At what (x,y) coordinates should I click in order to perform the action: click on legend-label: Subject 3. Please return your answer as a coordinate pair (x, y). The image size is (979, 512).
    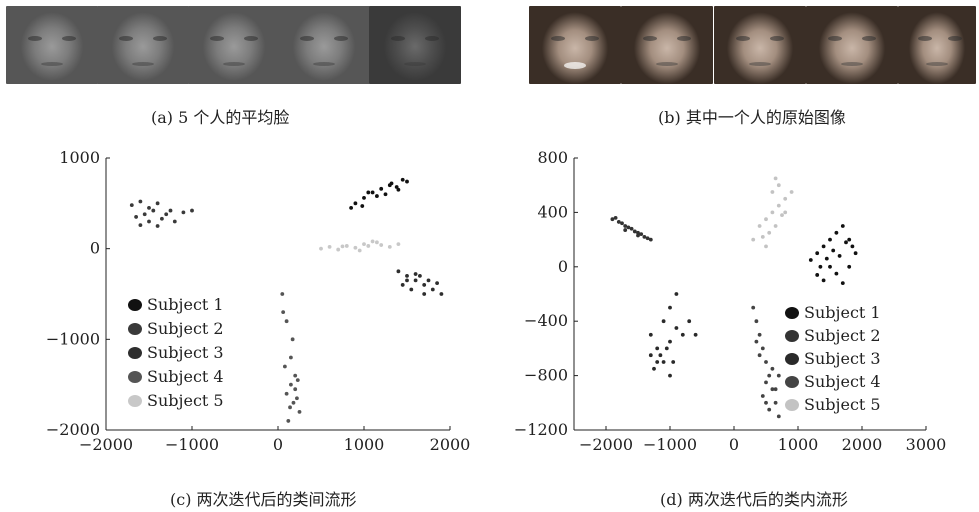
    Looking at the image, I should click on (185, 352).